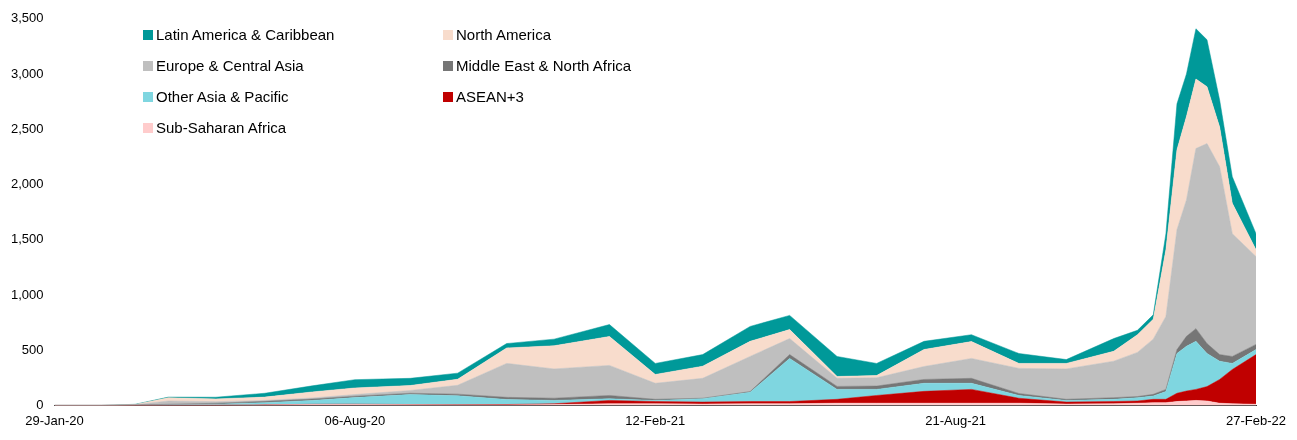 The height and width of the screenshot is (440, 1297). I want to click on x-tick-label: 06-Aug-20, so click(355, 420).